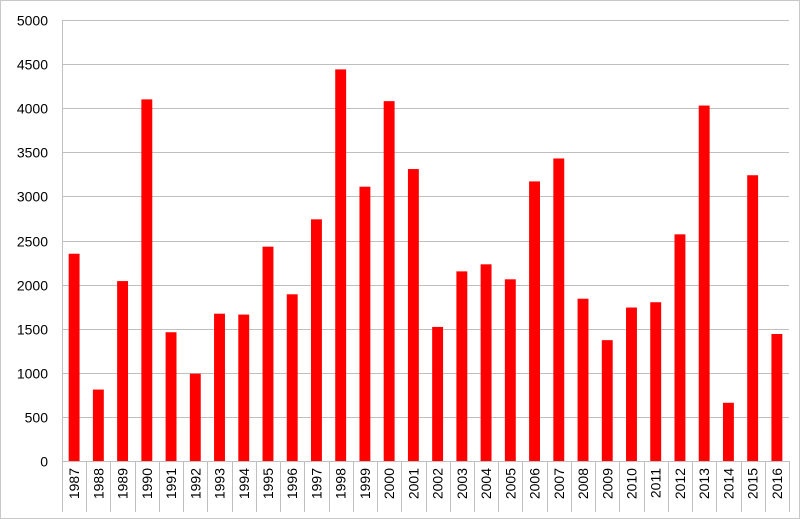 The image size is (800, 519). Describe the element at coordinates (631, 483) in the screenshot. I see `x-tick-label: 2010` at that location.